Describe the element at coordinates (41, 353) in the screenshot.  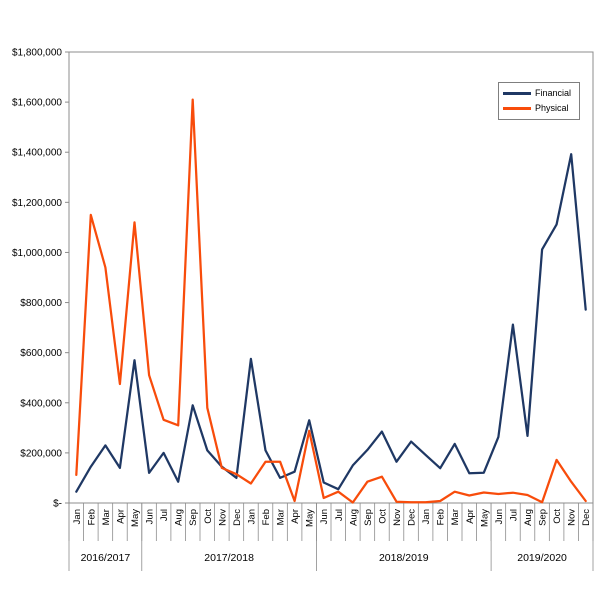
I see `y-axis-label: $600,000` at that location.